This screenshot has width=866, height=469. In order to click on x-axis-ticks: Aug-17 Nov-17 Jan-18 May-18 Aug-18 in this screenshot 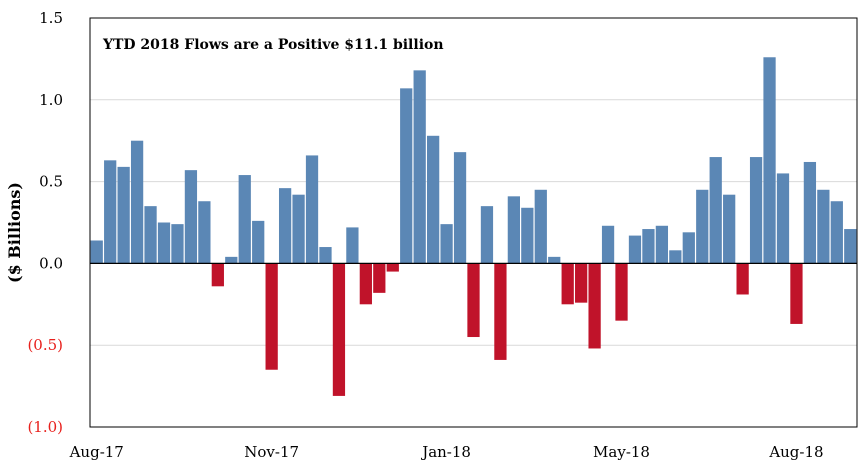, I will do `click(446, 452)`.